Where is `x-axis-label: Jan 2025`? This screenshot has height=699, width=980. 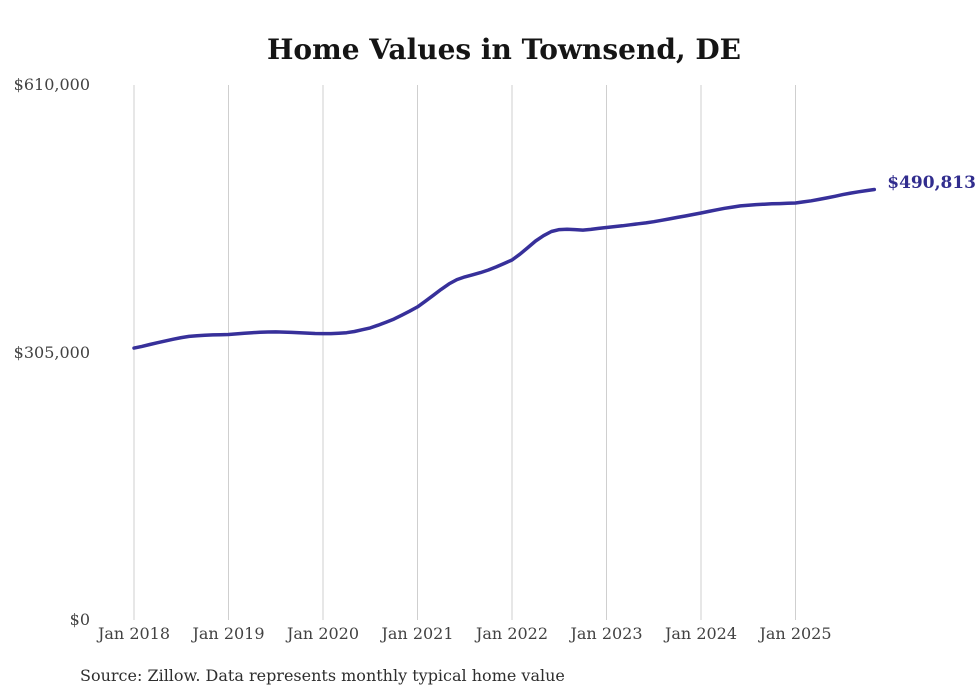 x-axis-label: Jan 2025 is located at coordinates (795, 633).